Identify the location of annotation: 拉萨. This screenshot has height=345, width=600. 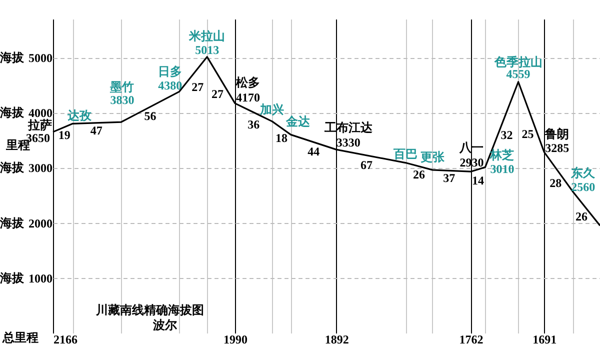
(39, 125).